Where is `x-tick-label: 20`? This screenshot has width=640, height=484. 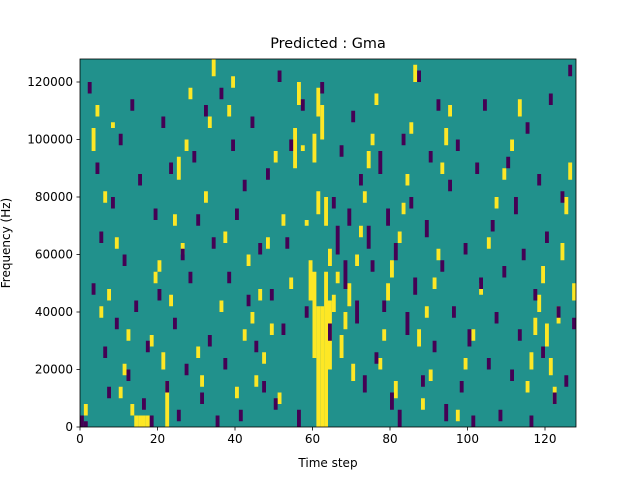 x-tick-label: 20 is located at coordinates (157, 439).